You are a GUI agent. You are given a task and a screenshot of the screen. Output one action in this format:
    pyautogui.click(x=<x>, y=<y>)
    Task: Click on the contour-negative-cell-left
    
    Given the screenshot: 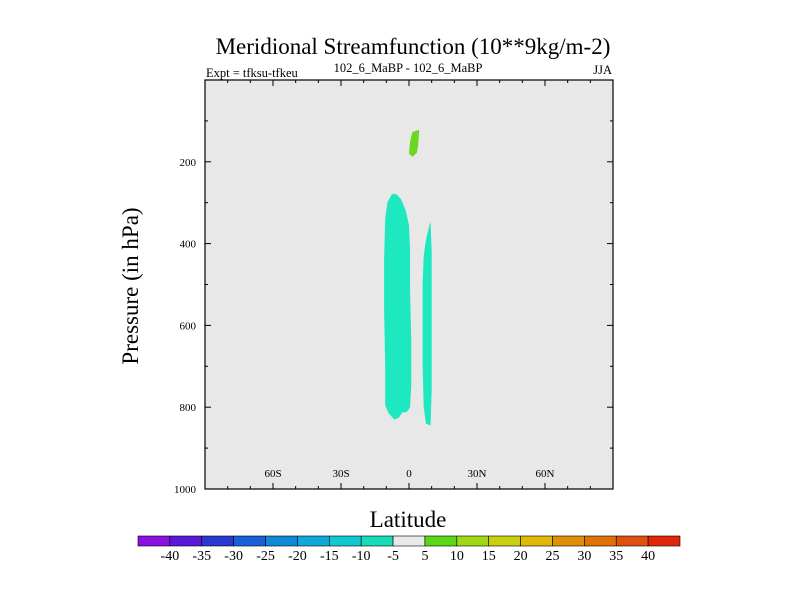 What is the action you would take?
    pyautogui.click(x=398, y=307)
    